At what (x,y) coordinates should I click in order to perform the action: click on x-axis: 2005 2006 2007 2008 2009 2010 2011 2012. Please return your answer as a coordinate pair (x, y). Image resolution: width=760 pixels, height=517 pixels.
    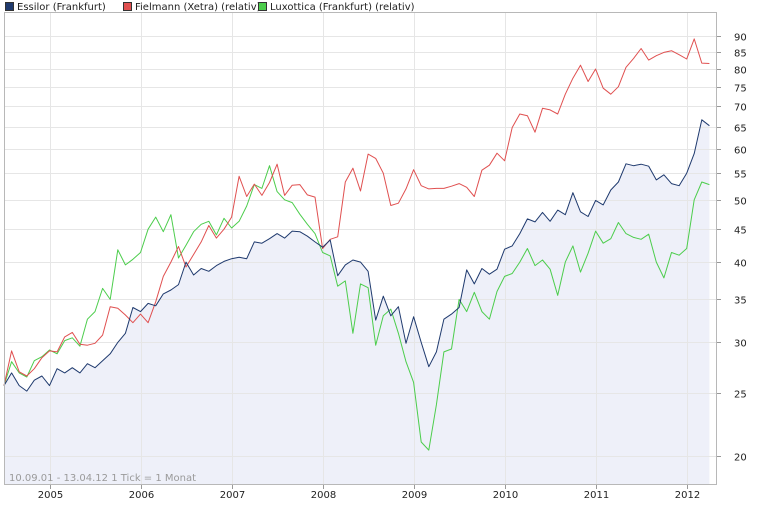
    Looking at the image, I should click on (369, 493).